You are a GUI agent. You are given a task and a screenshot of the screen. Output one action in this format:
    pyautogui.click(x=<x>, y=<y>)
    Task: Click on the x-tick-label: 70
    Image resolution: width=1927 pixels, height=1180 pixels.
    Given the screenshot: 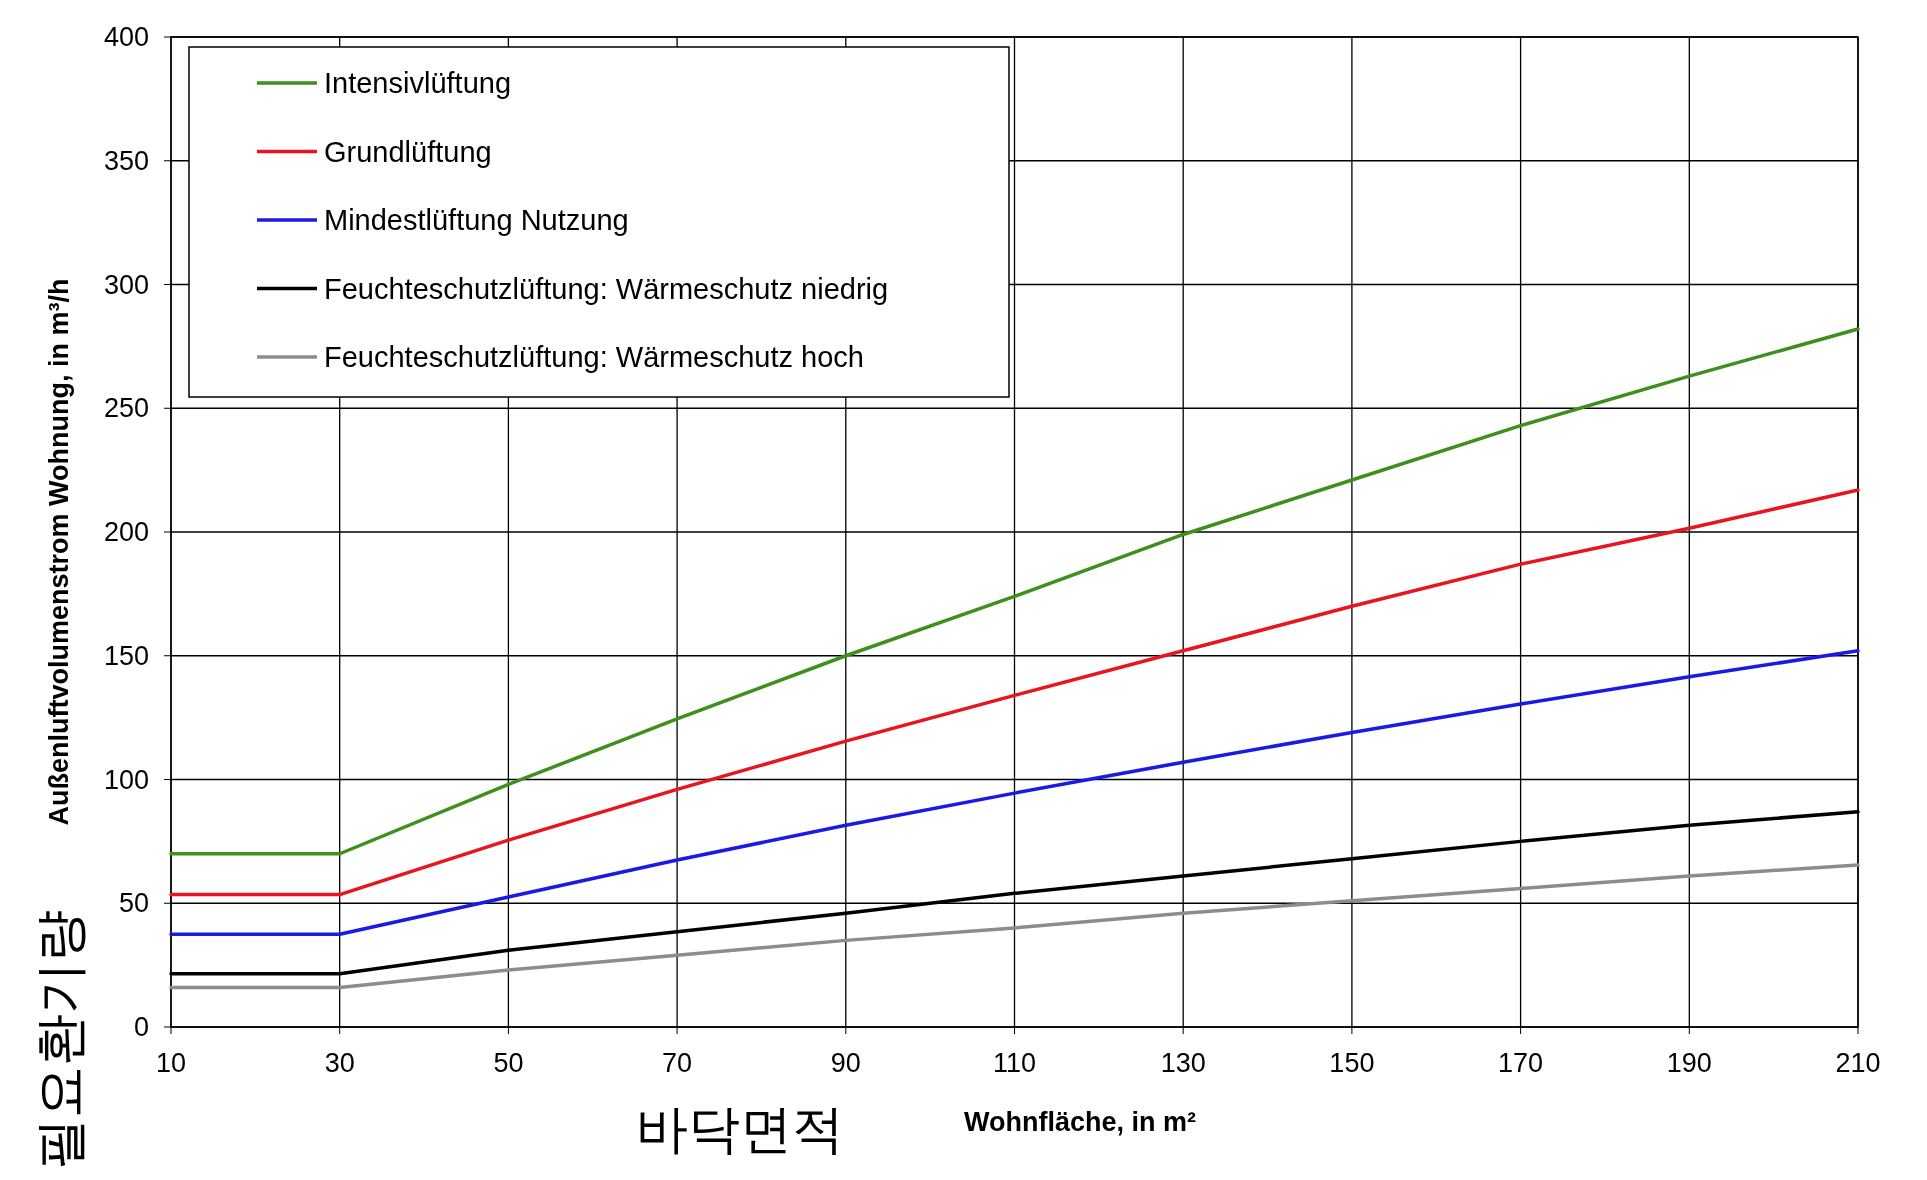 What is the action you would take?
    pyautogui.click(x=677, y=1063)
    